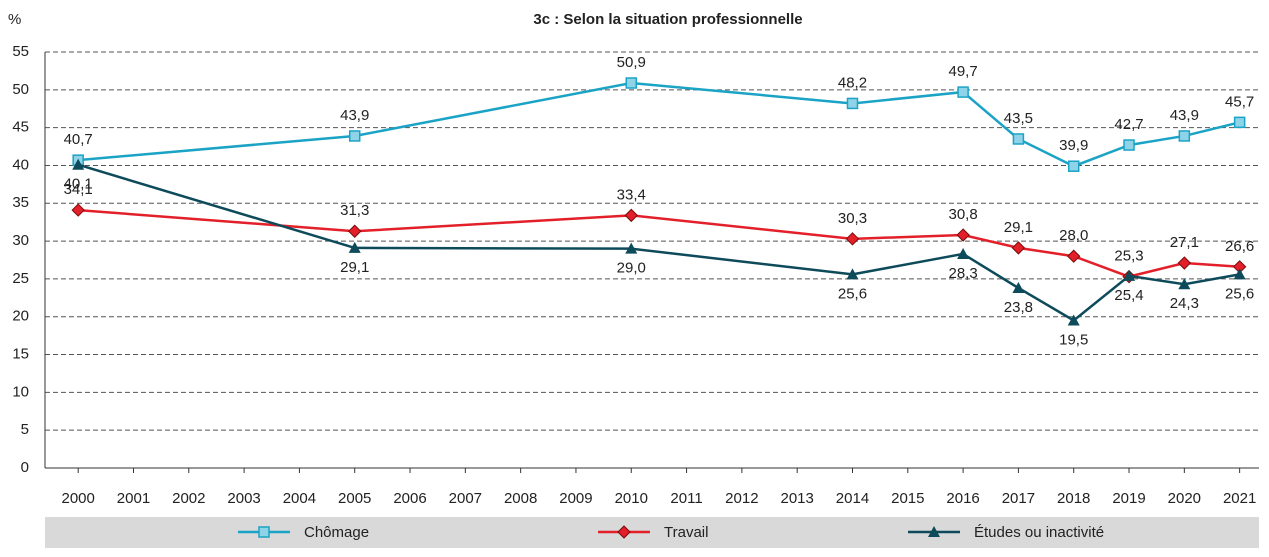 The width and height of the screenshot is (1269, 557). I want to click on x-tick-label: 2016, so click(962, 498).